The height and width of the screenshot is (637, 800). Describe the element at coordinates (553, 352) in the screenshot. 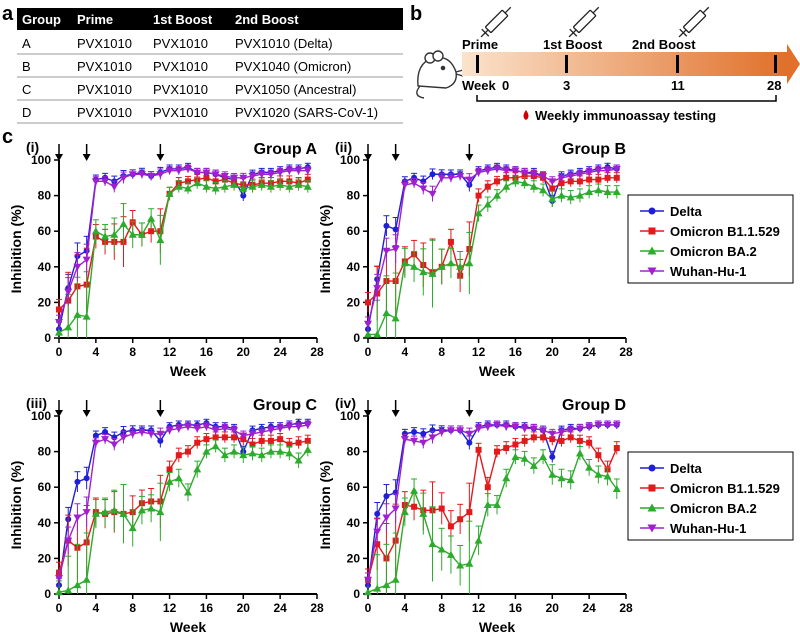

I see `x-tick-label: 20` at that location.